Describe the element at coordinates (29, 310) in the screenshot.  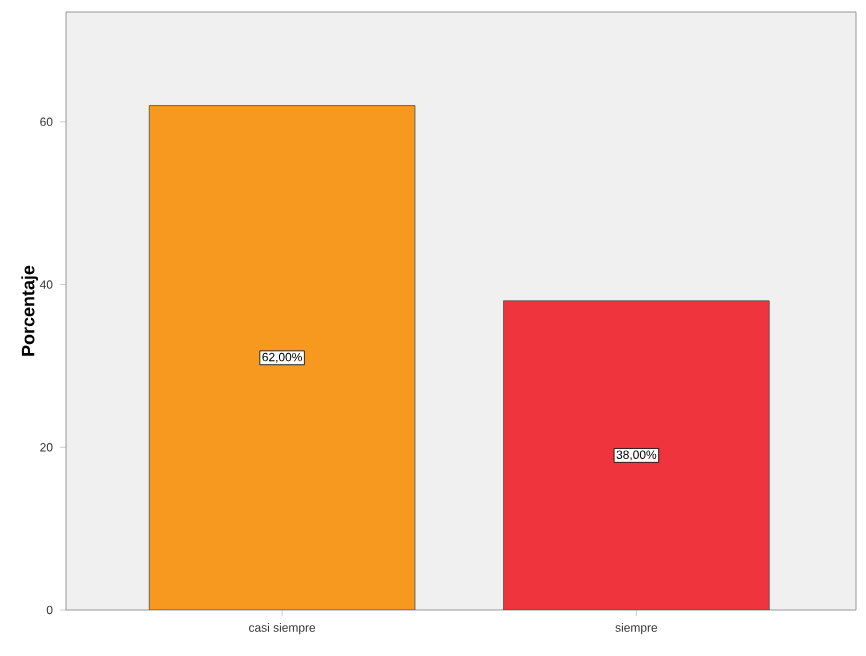
I see `y-axis-title: Porcentaje` at that location.